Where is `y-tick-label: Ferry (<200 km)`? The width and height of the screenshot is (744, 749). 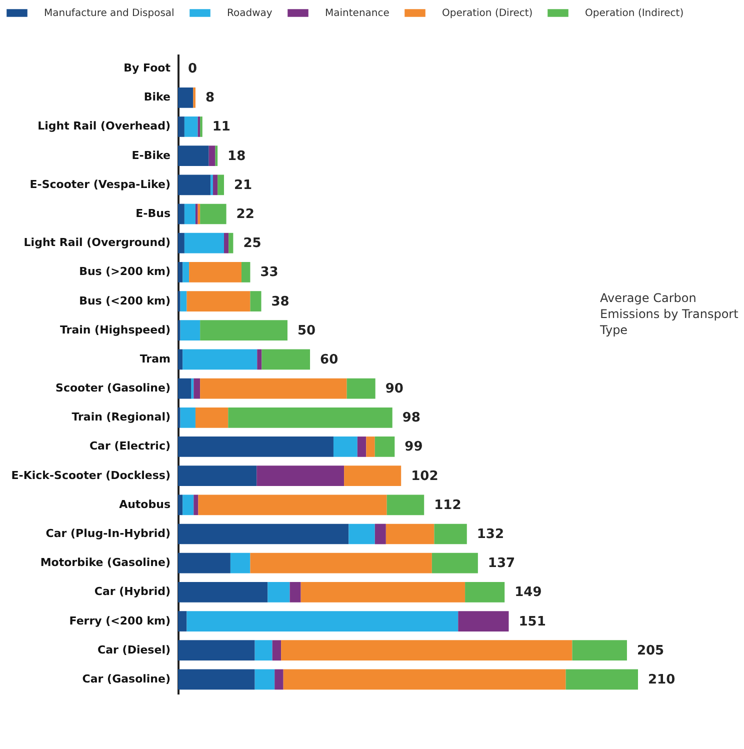
y-tick-label: Ferry (<200 km) is located at coordinates (119, 621).